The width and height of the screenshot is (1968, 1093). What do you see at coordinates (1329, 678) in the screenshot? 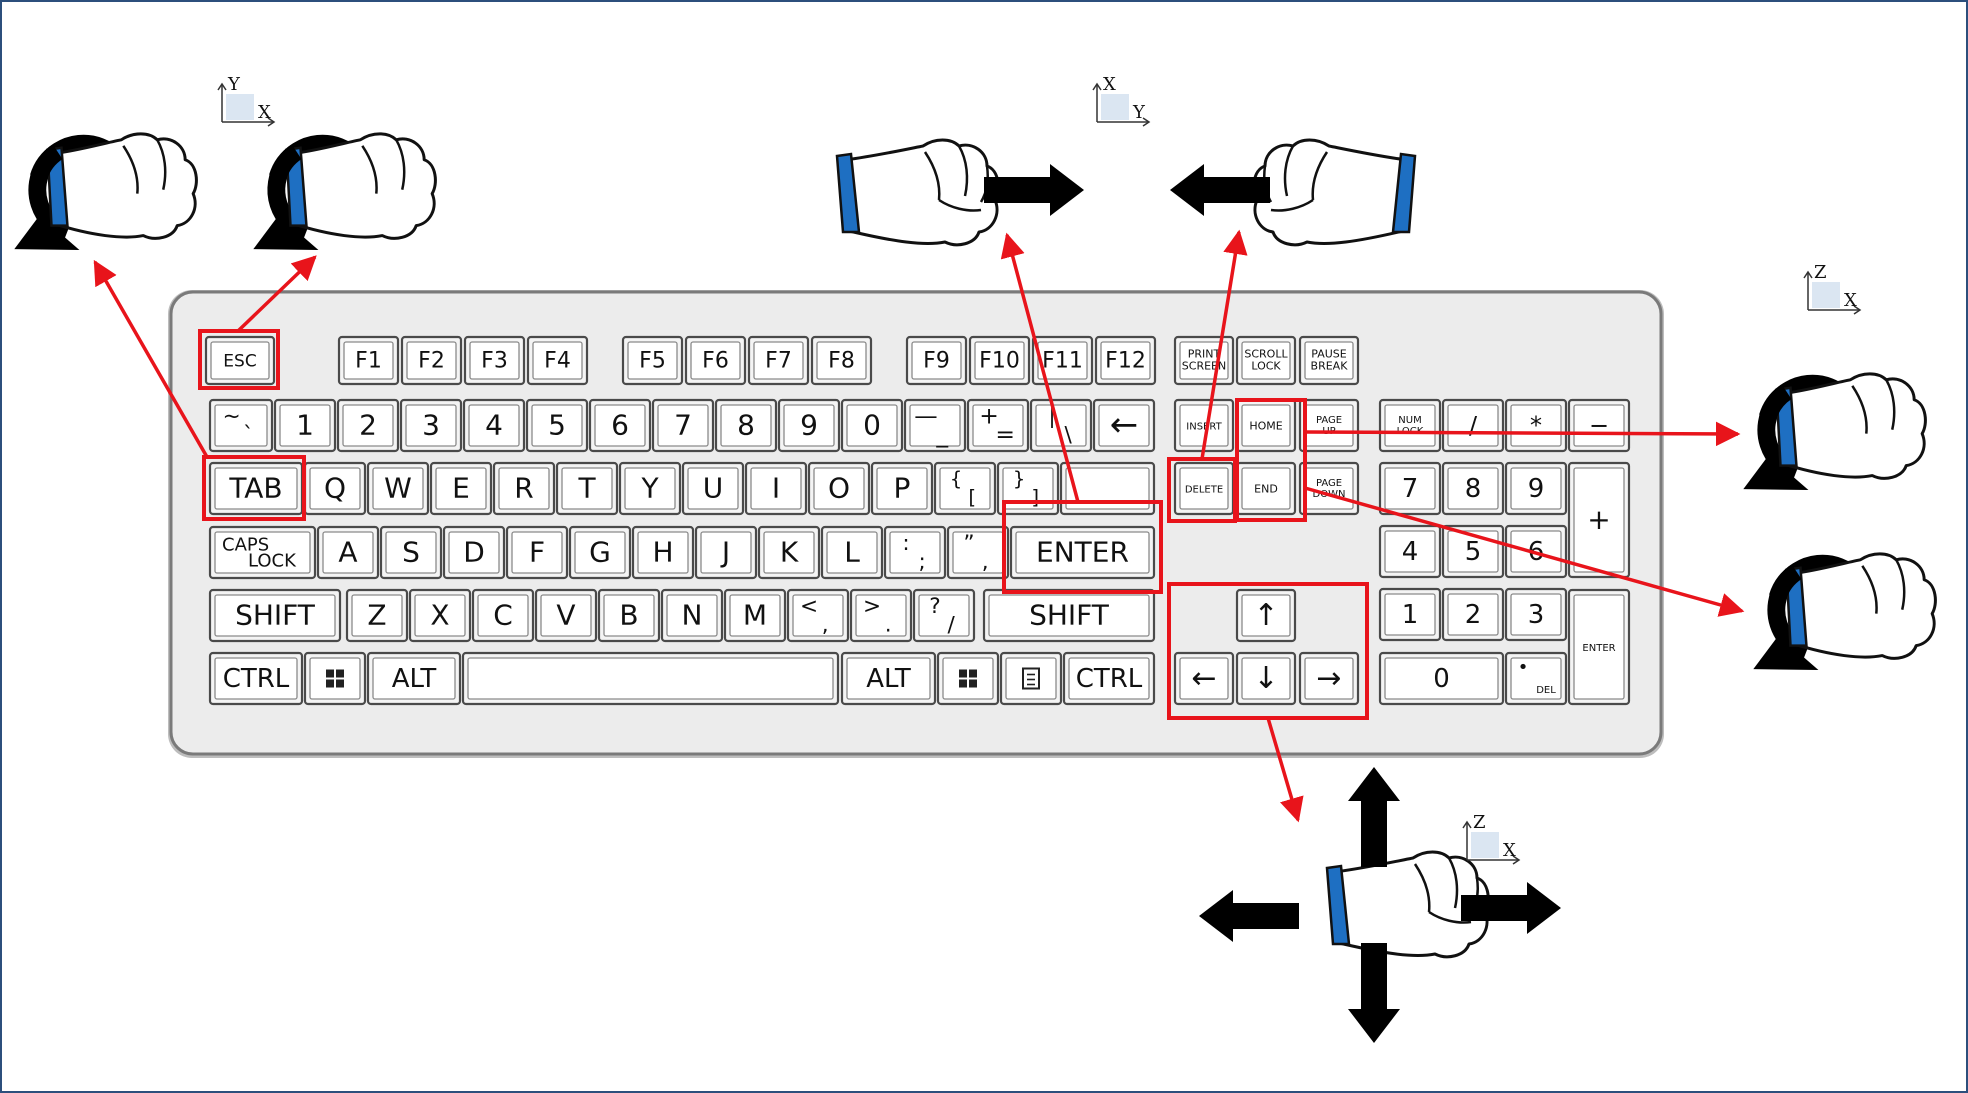
I see `key-arrow-right: →` at bounding box center [1329, 678].